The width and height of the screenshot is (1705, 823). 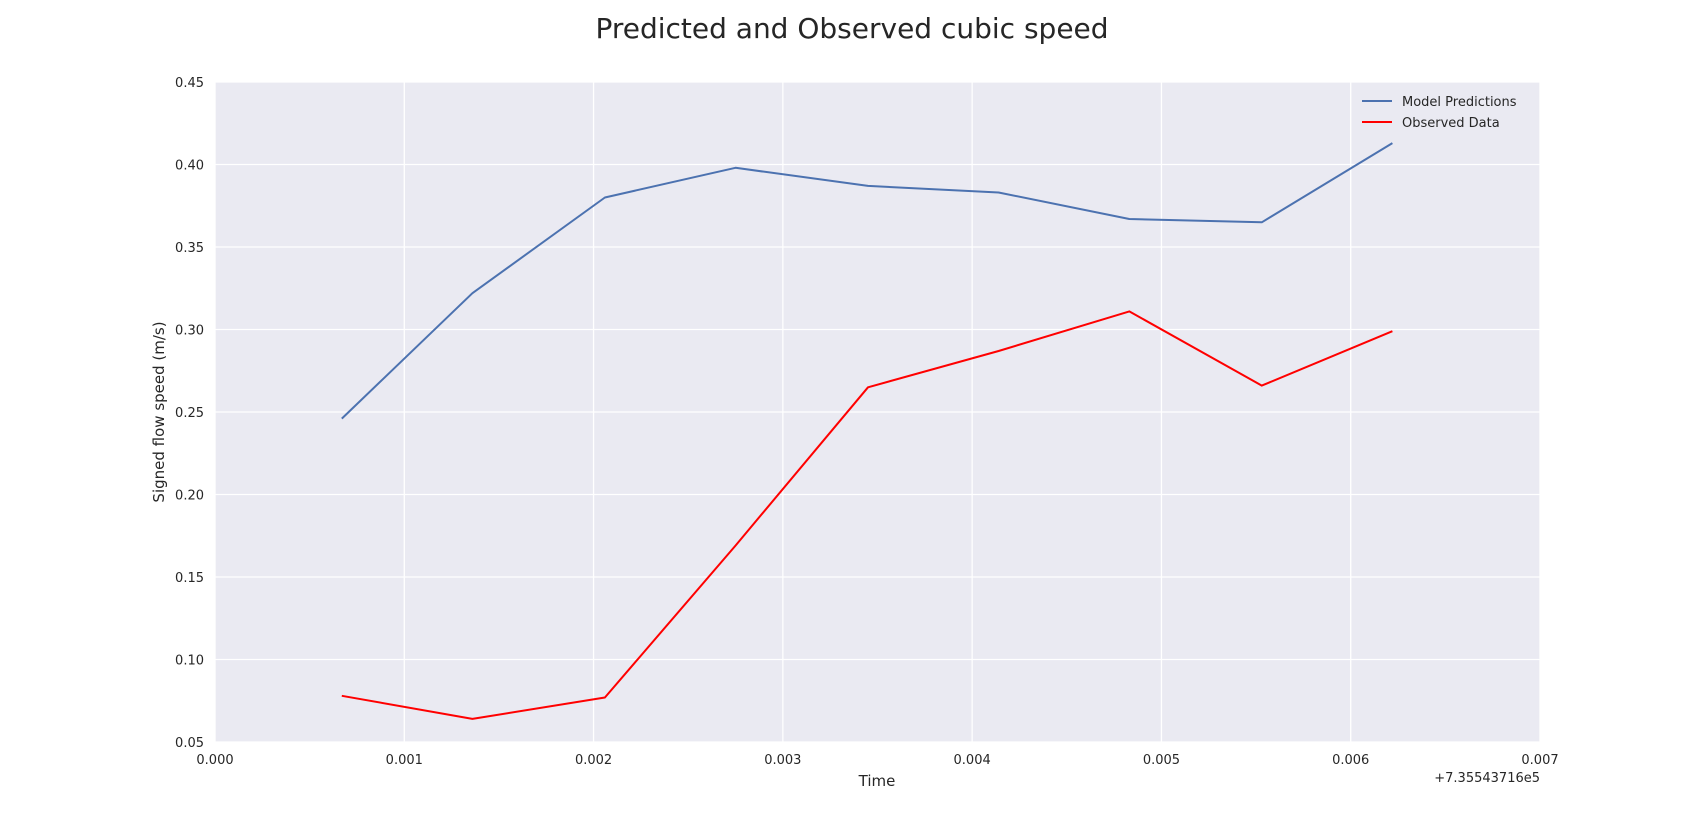 What do you see at coordinates (189, 496) in the screenshot?
I see `y-tick-label: 0.20` at bounding box center [189, 496].